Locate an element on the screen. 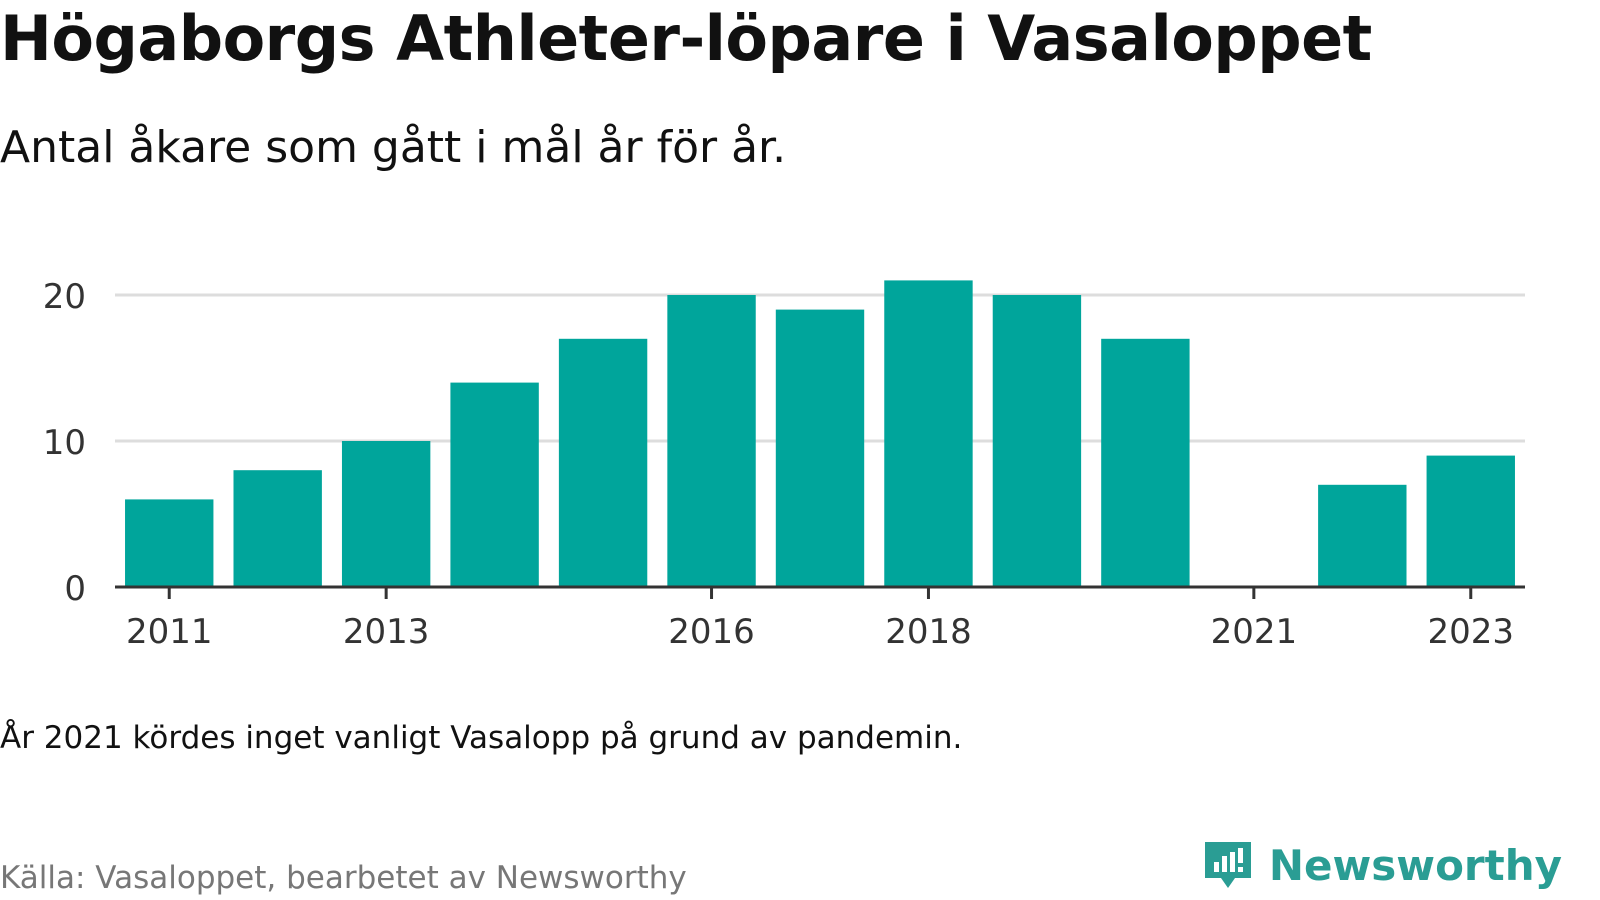  bar-2012 is located at coordinates (277, 528).